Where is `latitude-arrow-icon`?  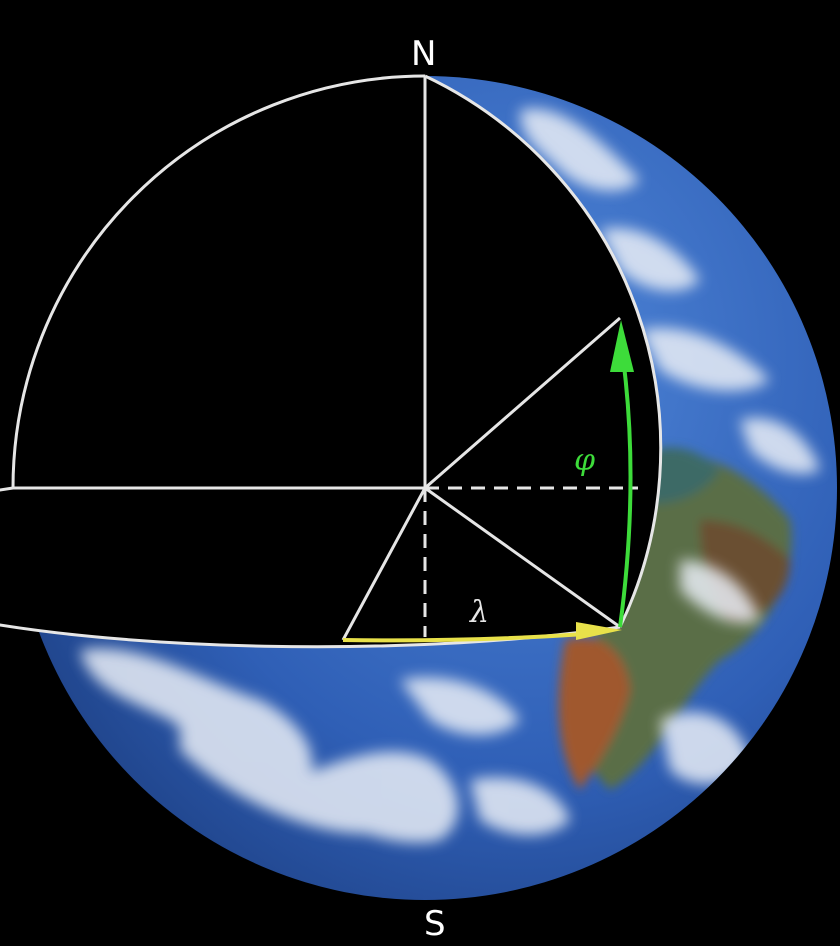 latitude-arrow-icon is located at coordinates (622, 346).